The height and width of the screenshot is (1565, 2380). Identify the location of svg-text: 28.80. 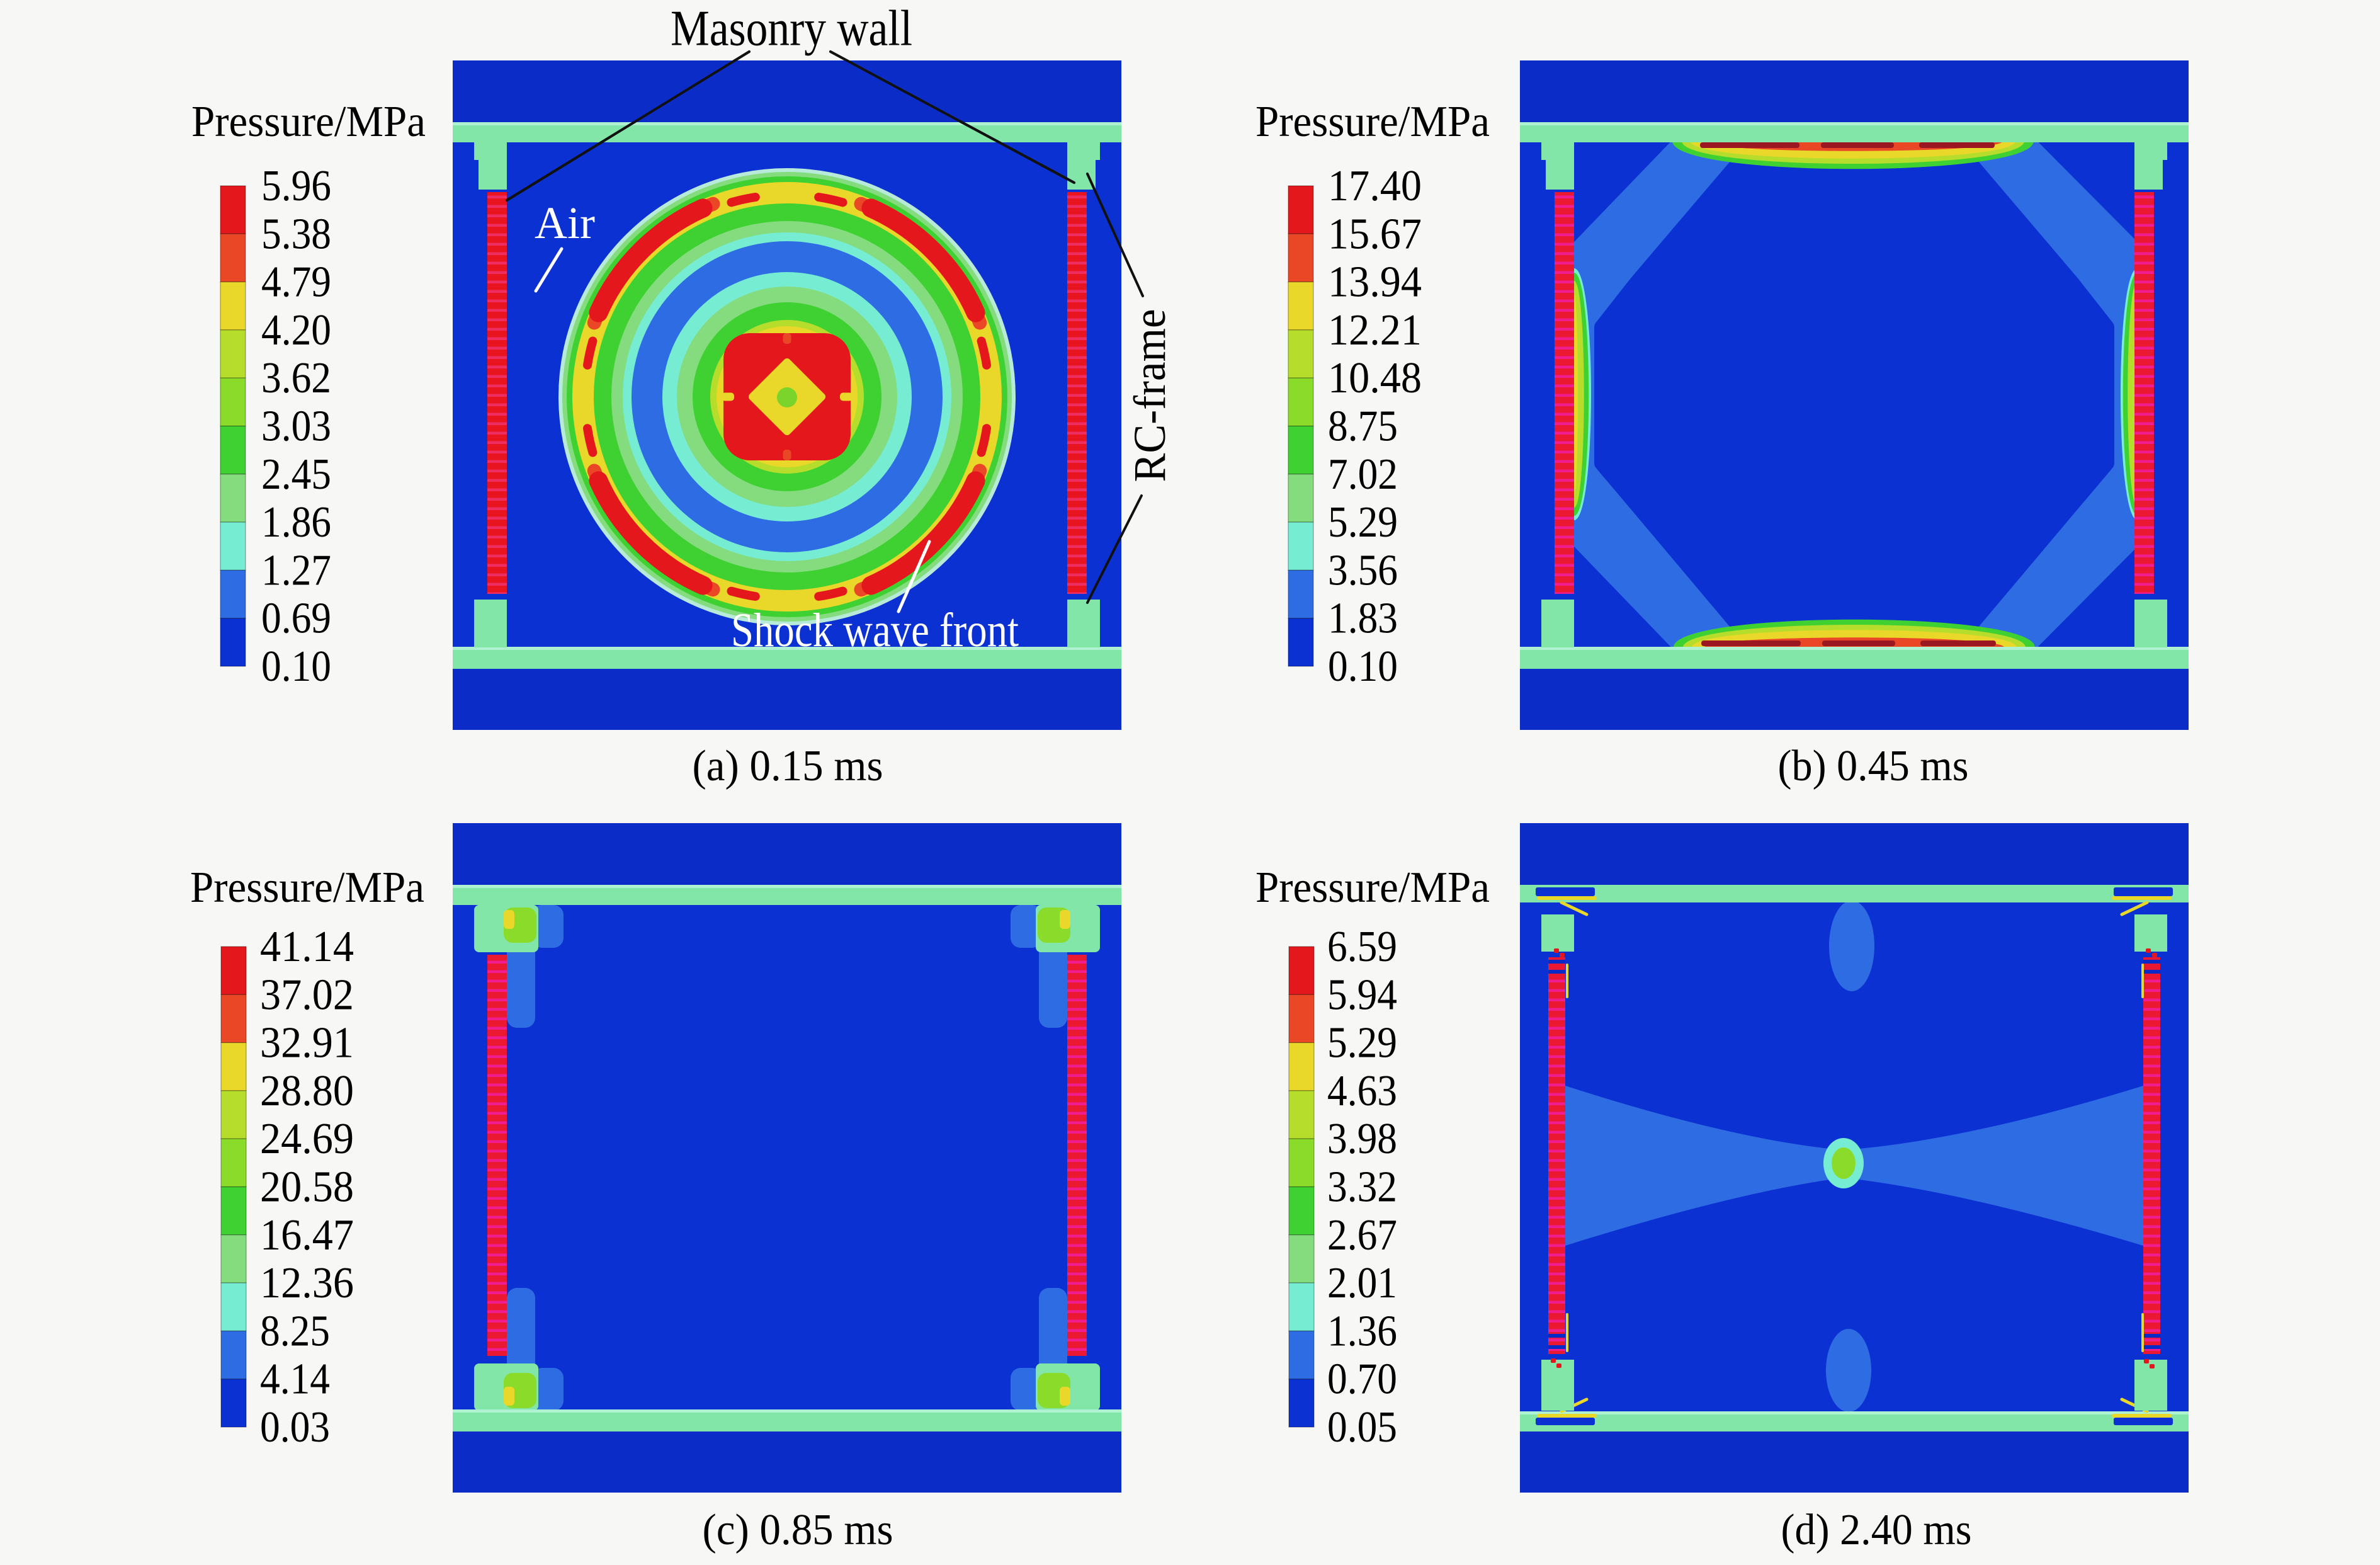
(307, 1091).